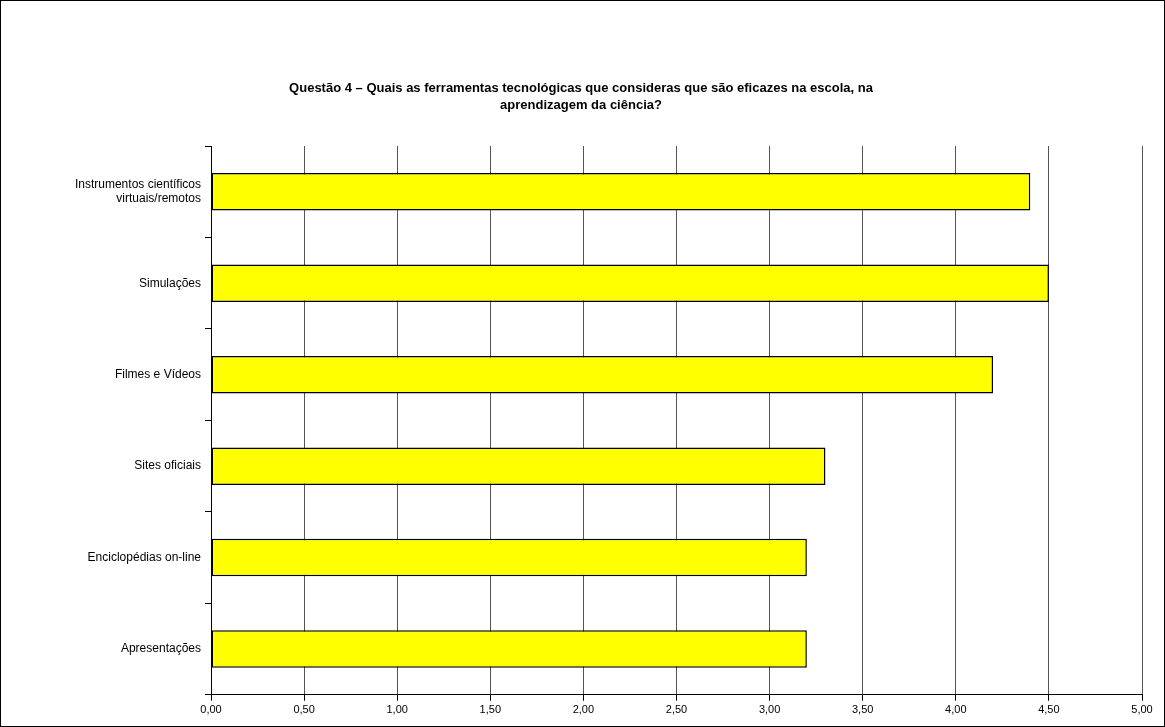 The width and height of the screenshot is (1165, 727). Describe the element at coordinates (1142, 709) in the screenshot. I see `x-tick-label: 5,00` at that location.